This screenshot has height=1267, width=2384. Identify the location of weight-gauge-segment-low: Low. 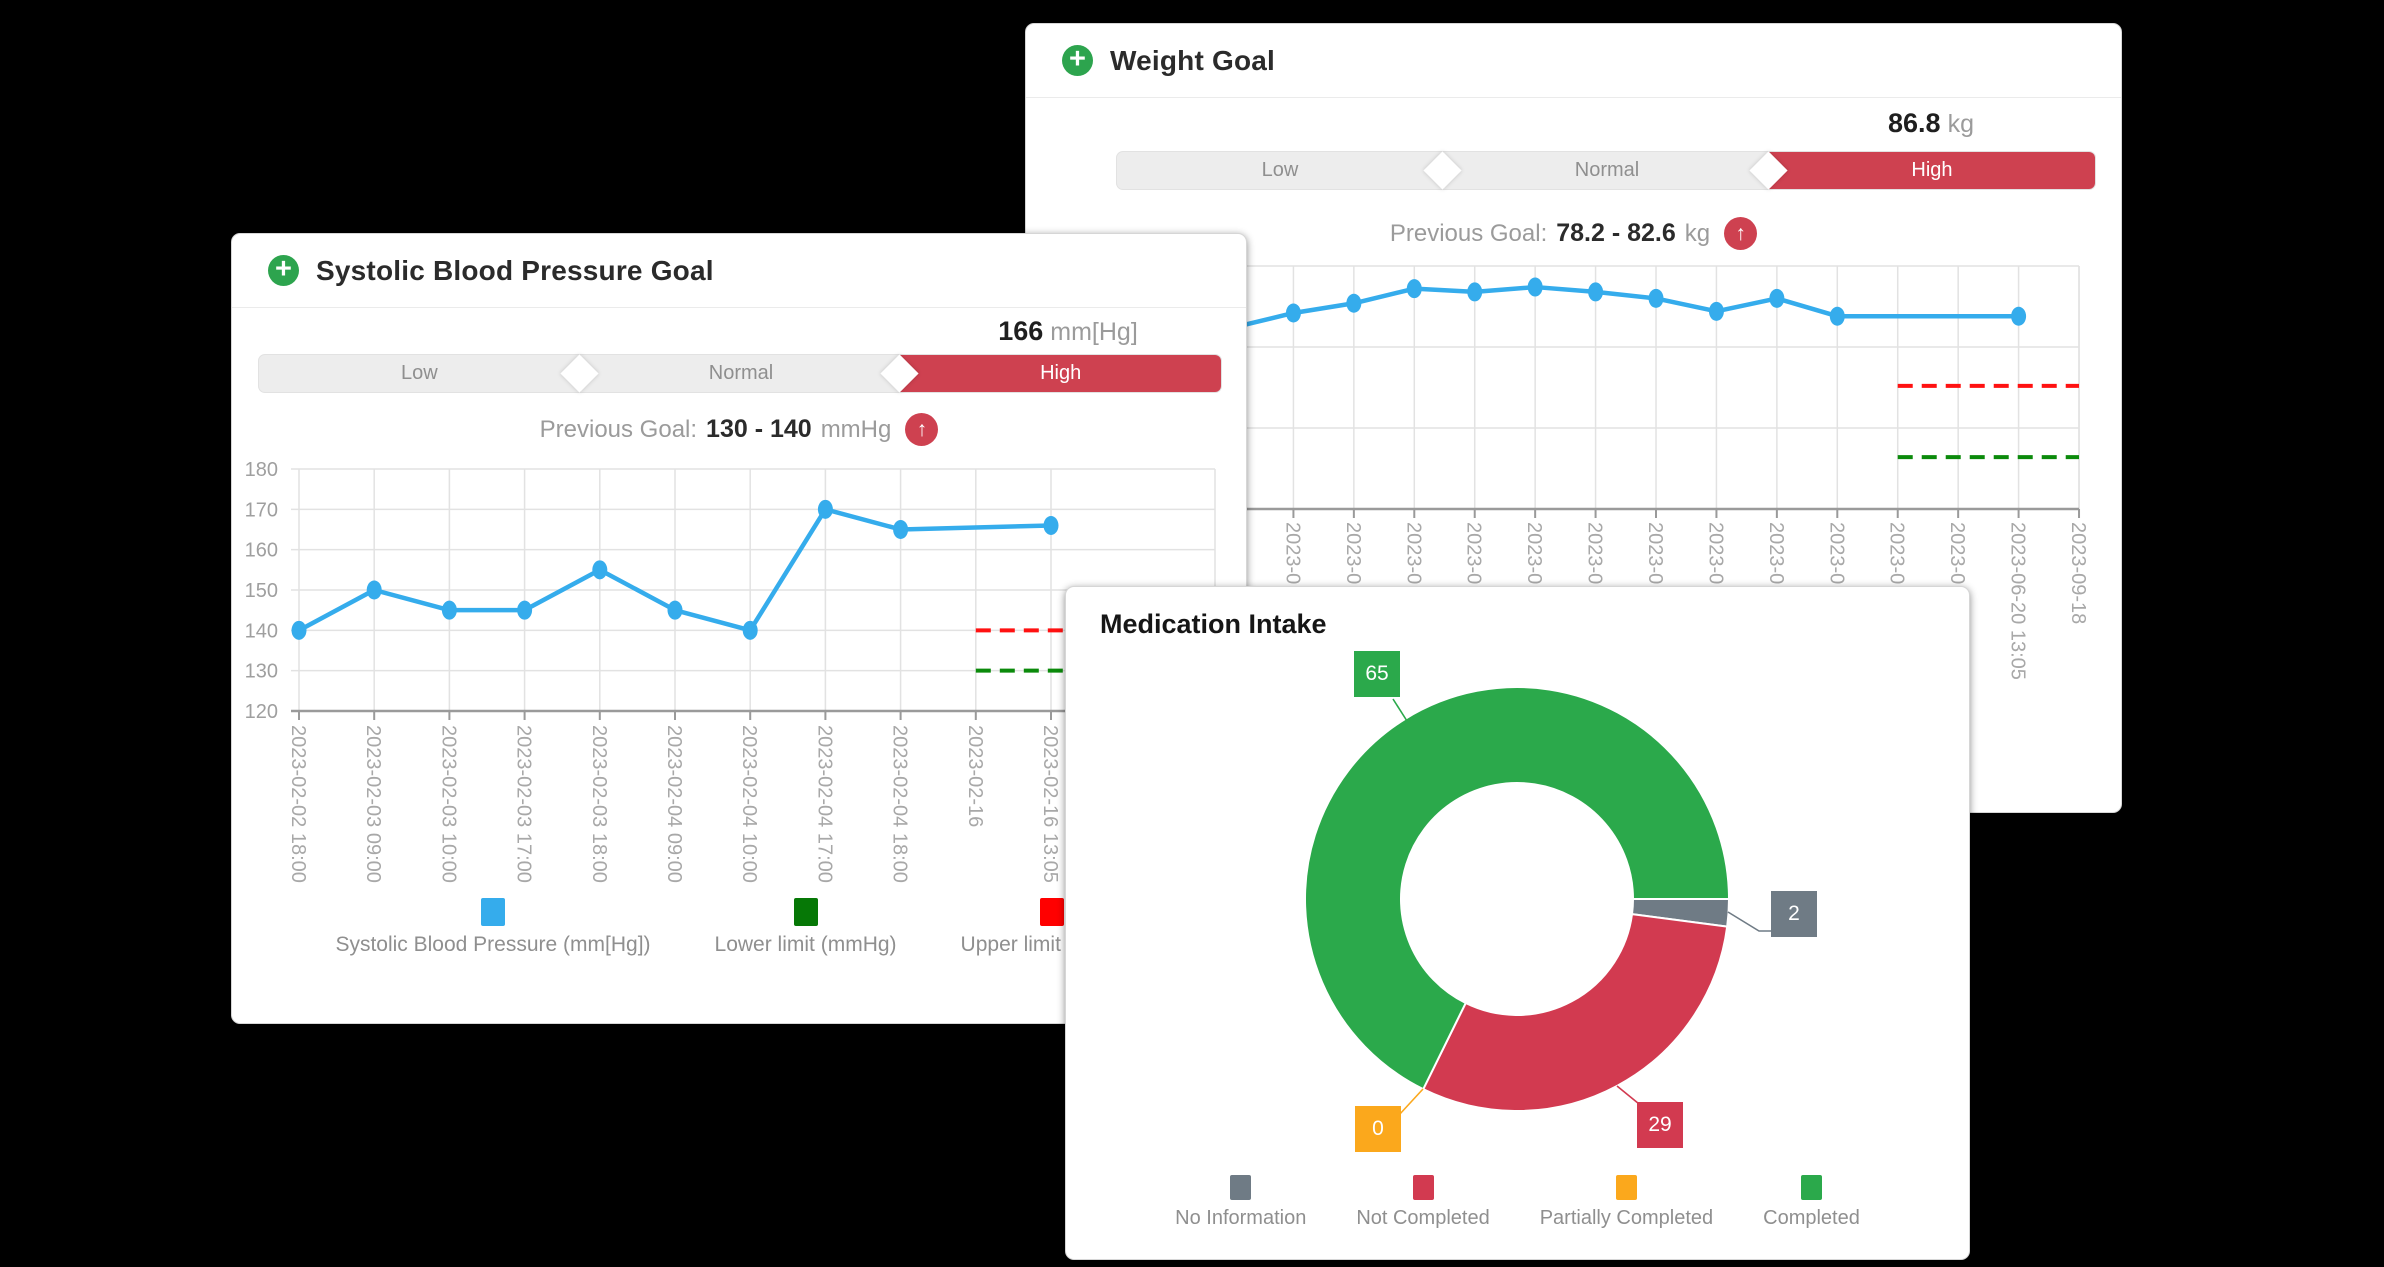
(1280, 170).